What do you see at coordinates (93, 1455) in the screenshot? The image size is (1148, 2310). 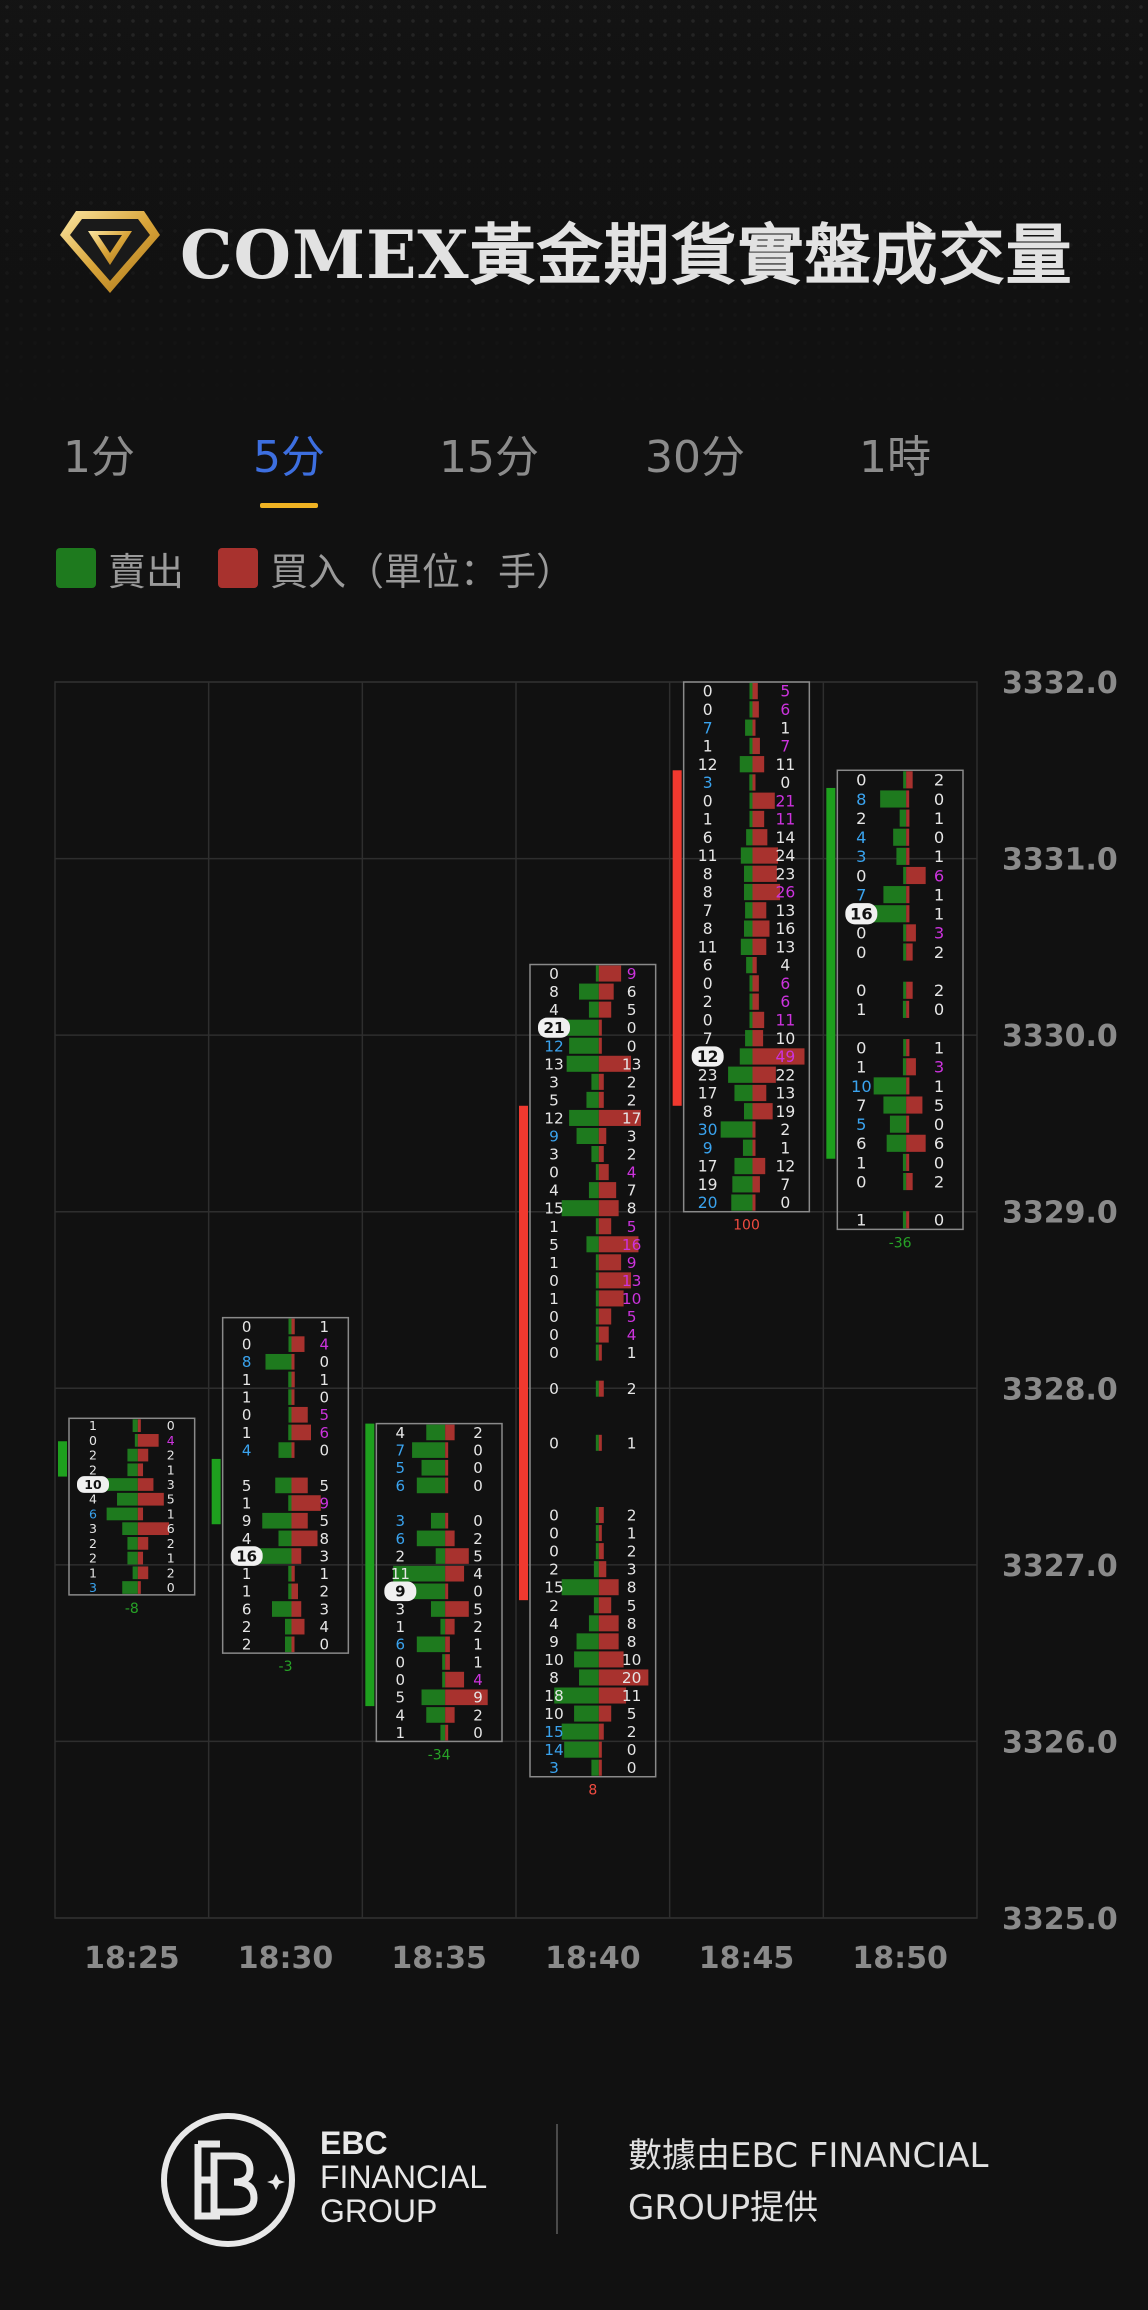 I see `sell-volume-value: 2` at bounding box center [93, 1455].